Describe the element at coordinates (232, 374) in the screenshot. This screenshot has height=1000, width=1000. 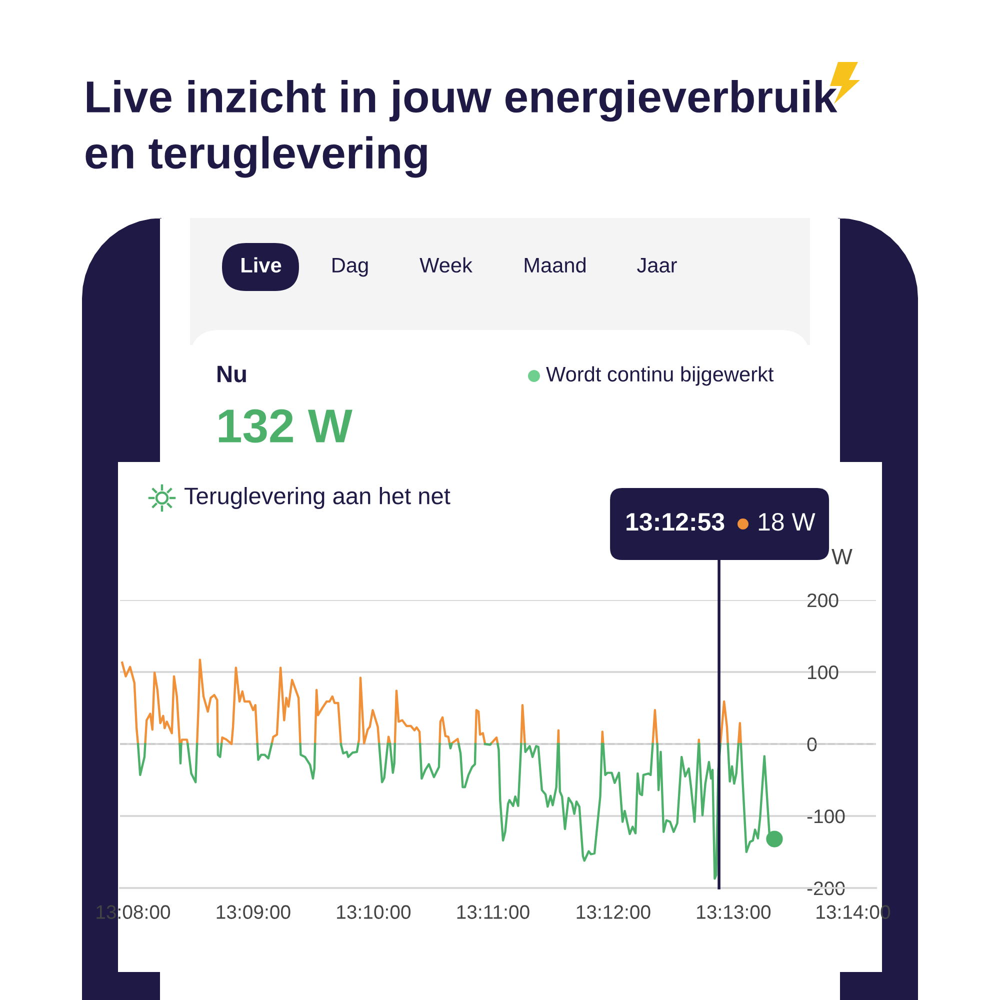
I see `text: Nu` at that location.